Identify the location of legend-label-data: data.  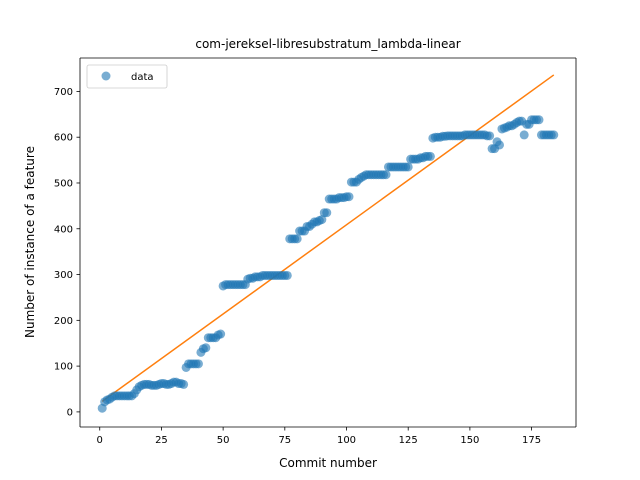
(142, 77).